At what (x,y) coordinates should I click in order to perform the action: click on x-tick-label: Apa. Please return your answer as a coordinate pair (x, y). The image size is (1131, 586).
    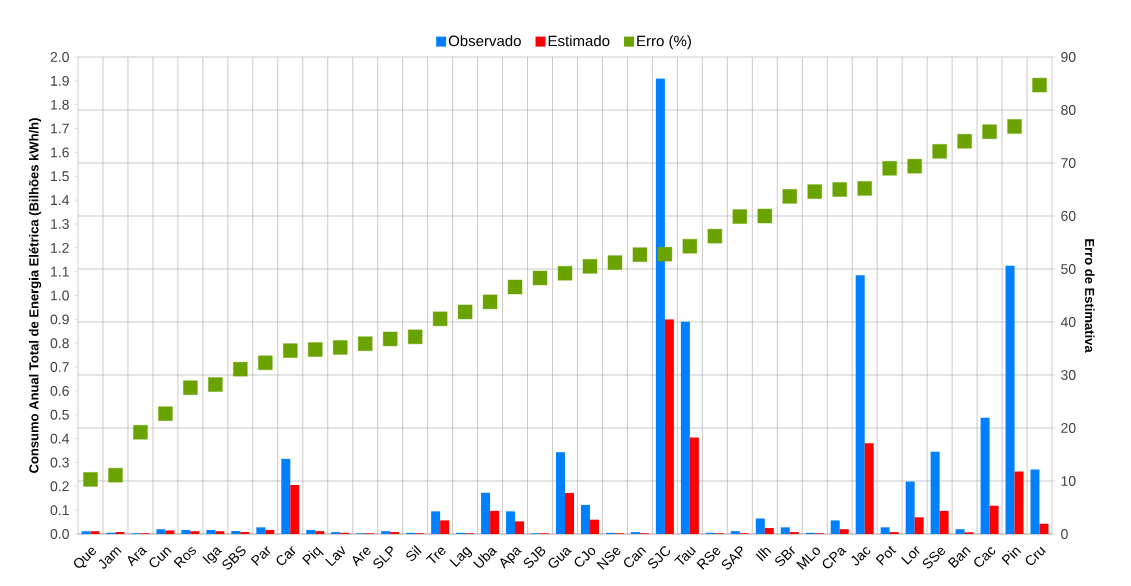
    Looking at the image, I should click on (511, 558).